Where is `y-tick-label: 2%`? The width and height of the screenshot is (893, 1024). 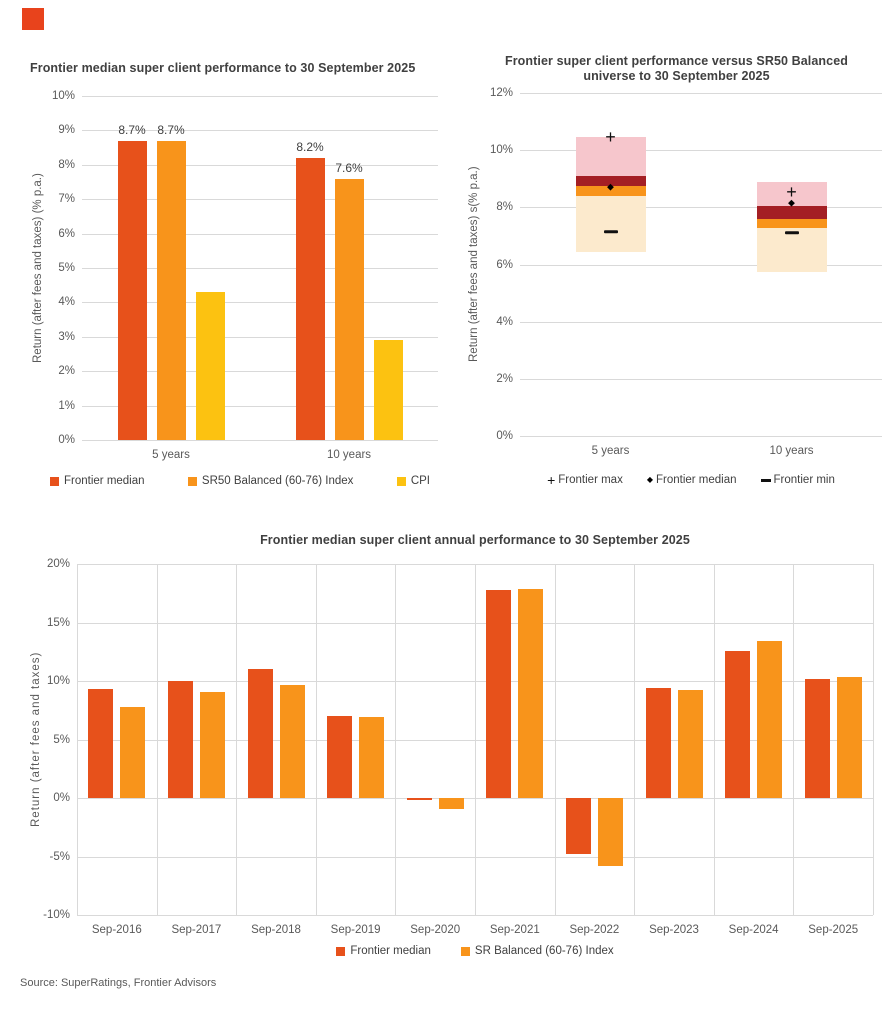
y-tick-label: 2% is located at coordinates (504, 378).